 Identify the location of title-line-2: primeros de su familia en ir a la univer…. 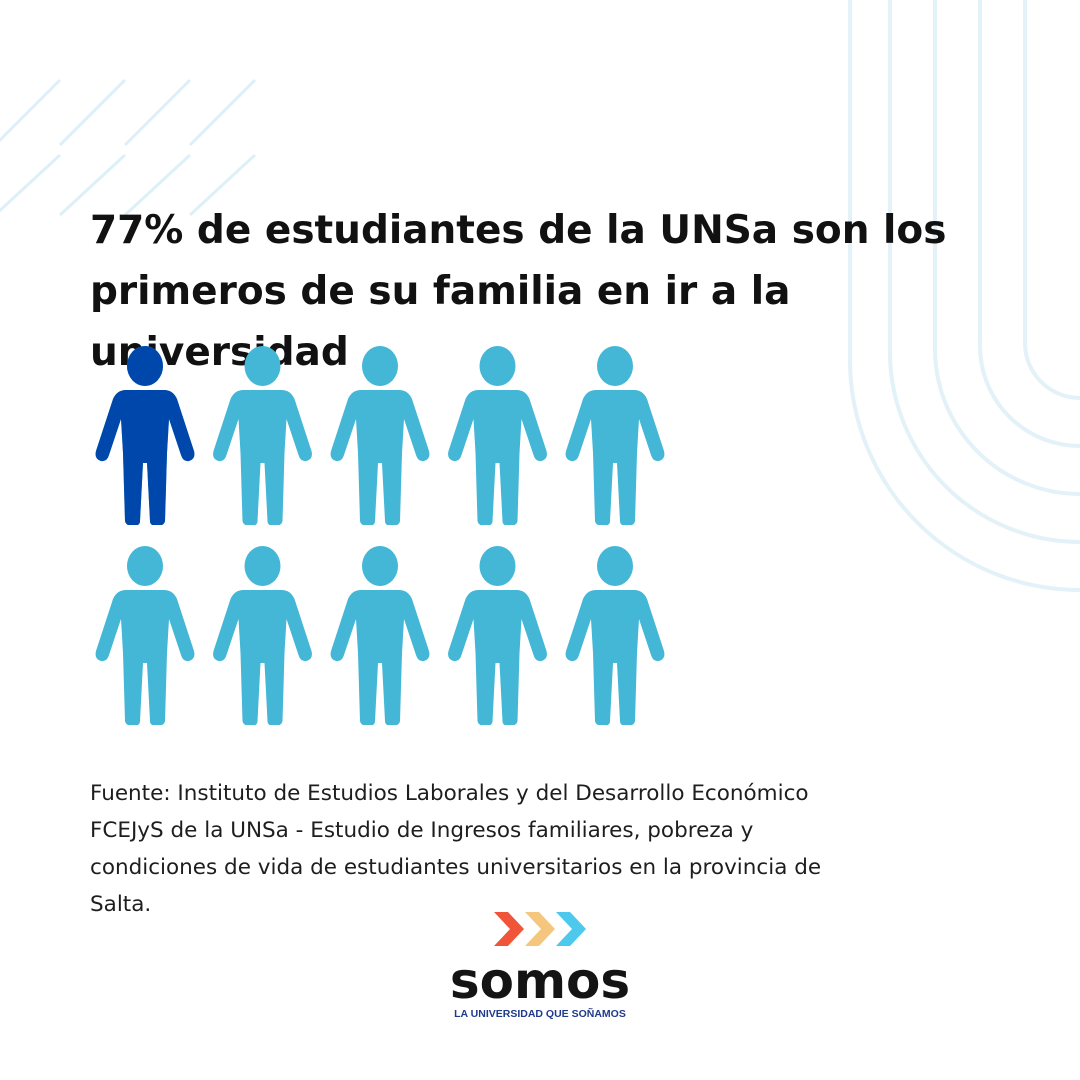
(440, 322).